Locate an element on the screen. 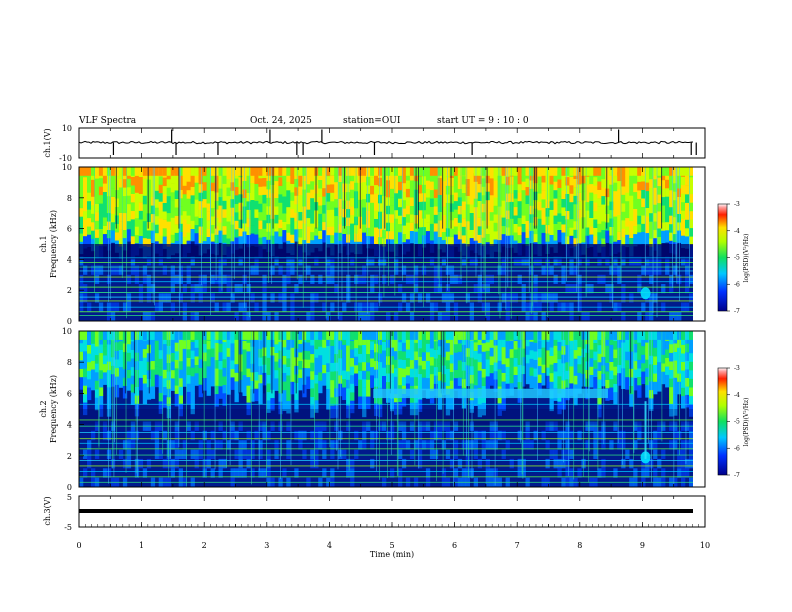  ch2-ytick-label: 6 is located at coordinates (69, 393).